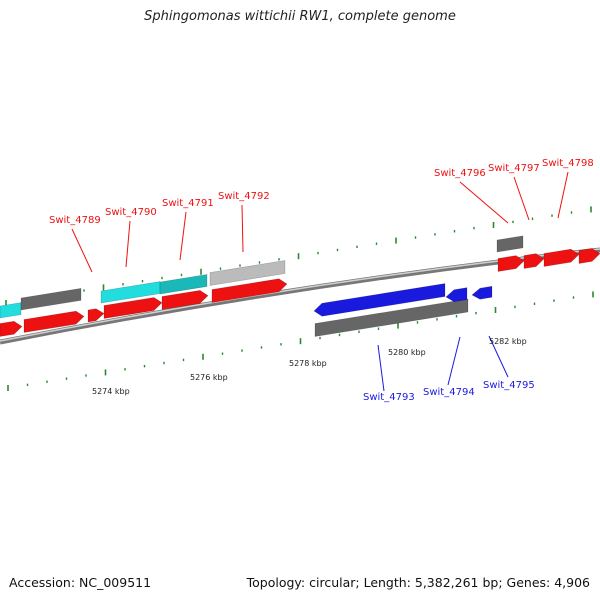  What do you see at coordinates (389, 397) in the screenshot?
I see `gene-label-swit-4793: Swit_4793` at bounding box center [389, 397].